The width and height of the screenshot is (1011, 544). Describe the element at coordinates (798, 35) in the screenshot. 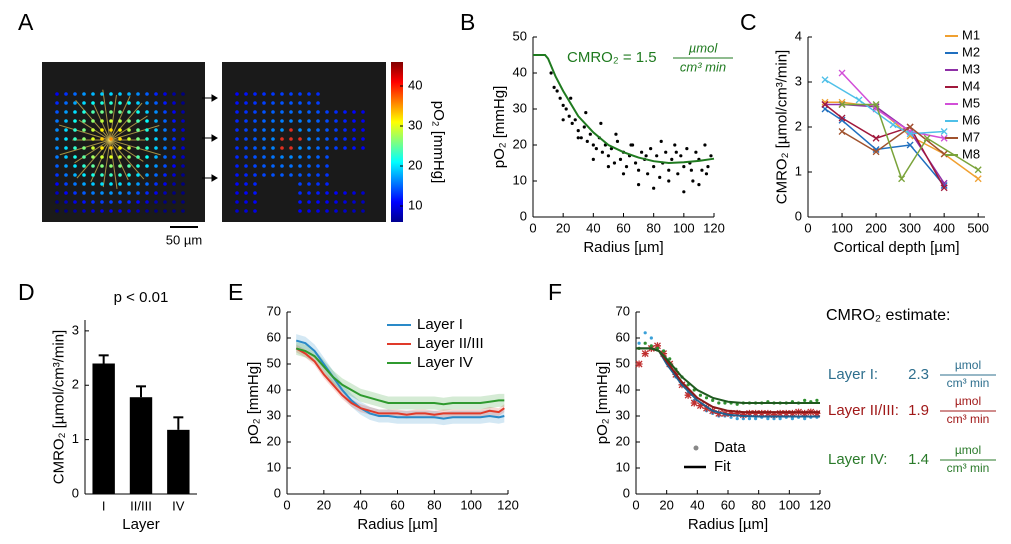

I see `y-tick-label: 4` at that location.